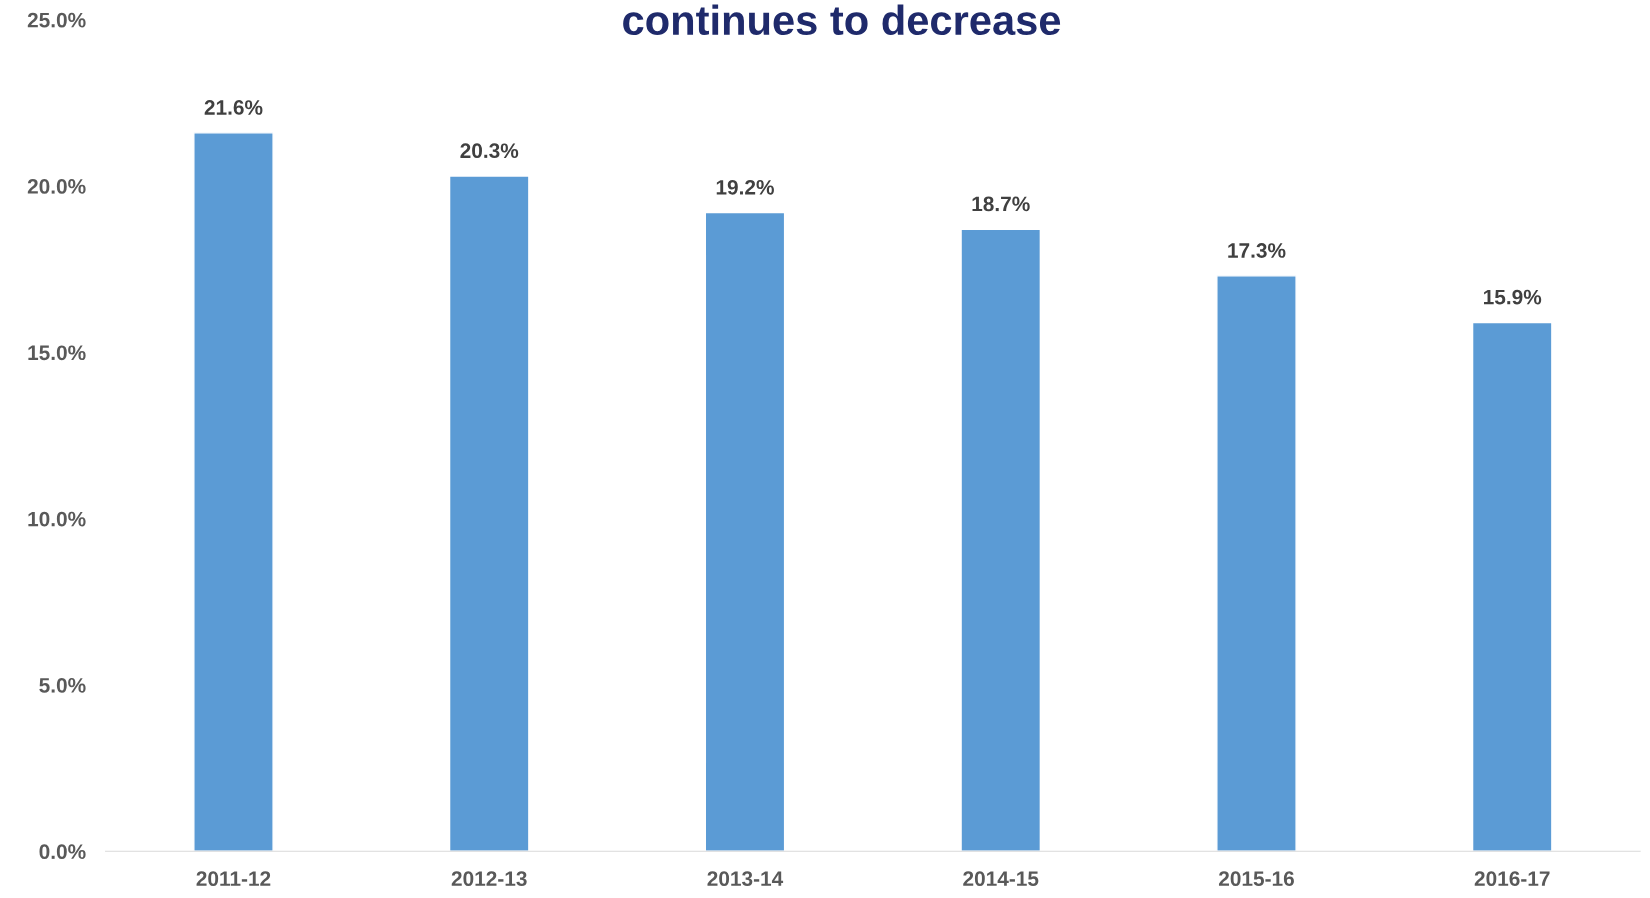  I want to click on x-tick-label: 2015-16, so click(1256, 879).